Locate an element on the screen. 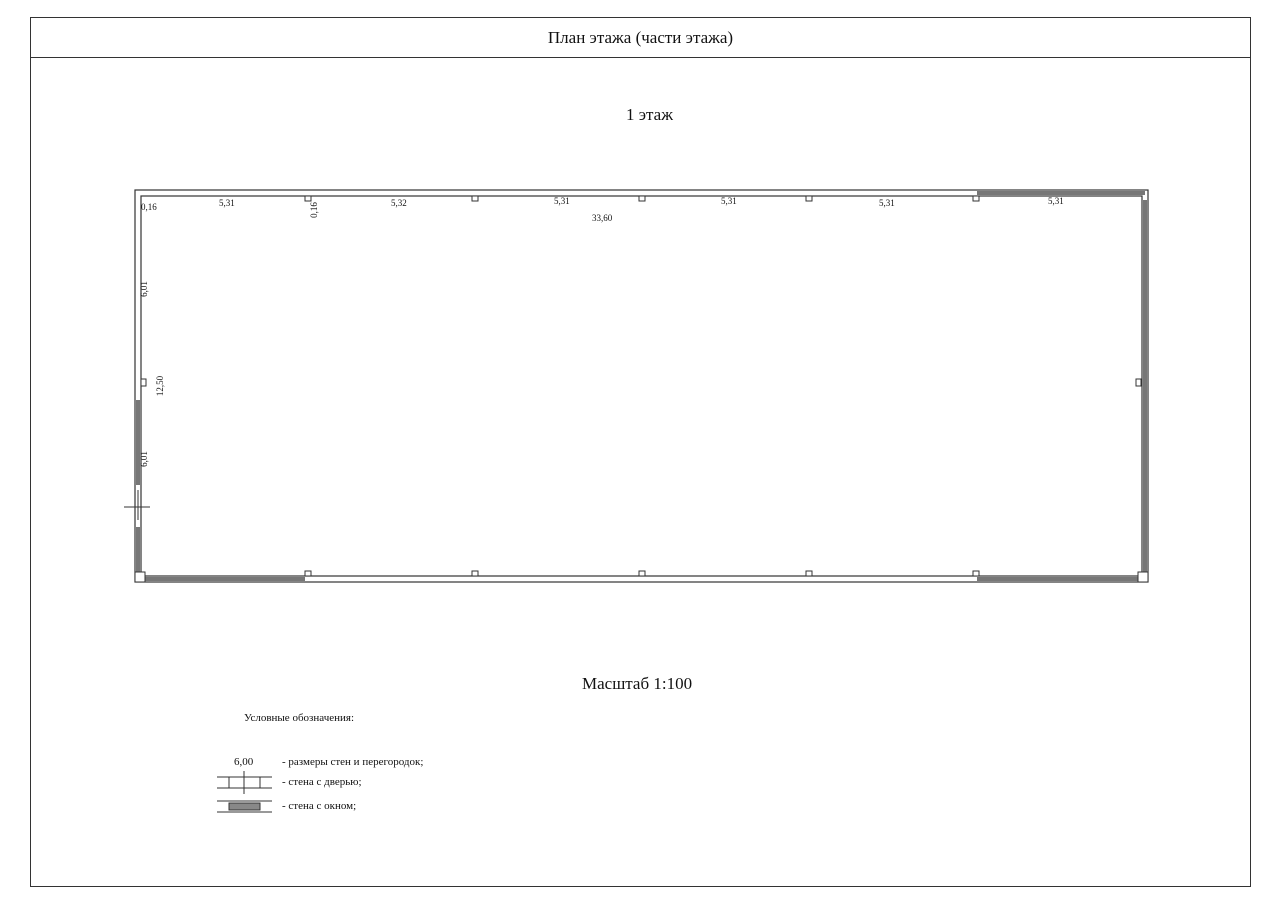 The image size is (1280, 905). dim-total-length: 33,60 is located at coordinates (602, 218).